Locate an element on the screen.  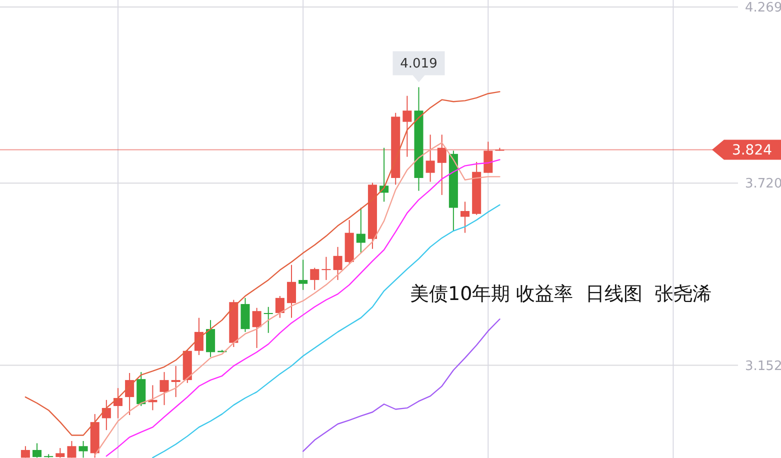
annotation: 4.019 is located at coordinates (419, 64).